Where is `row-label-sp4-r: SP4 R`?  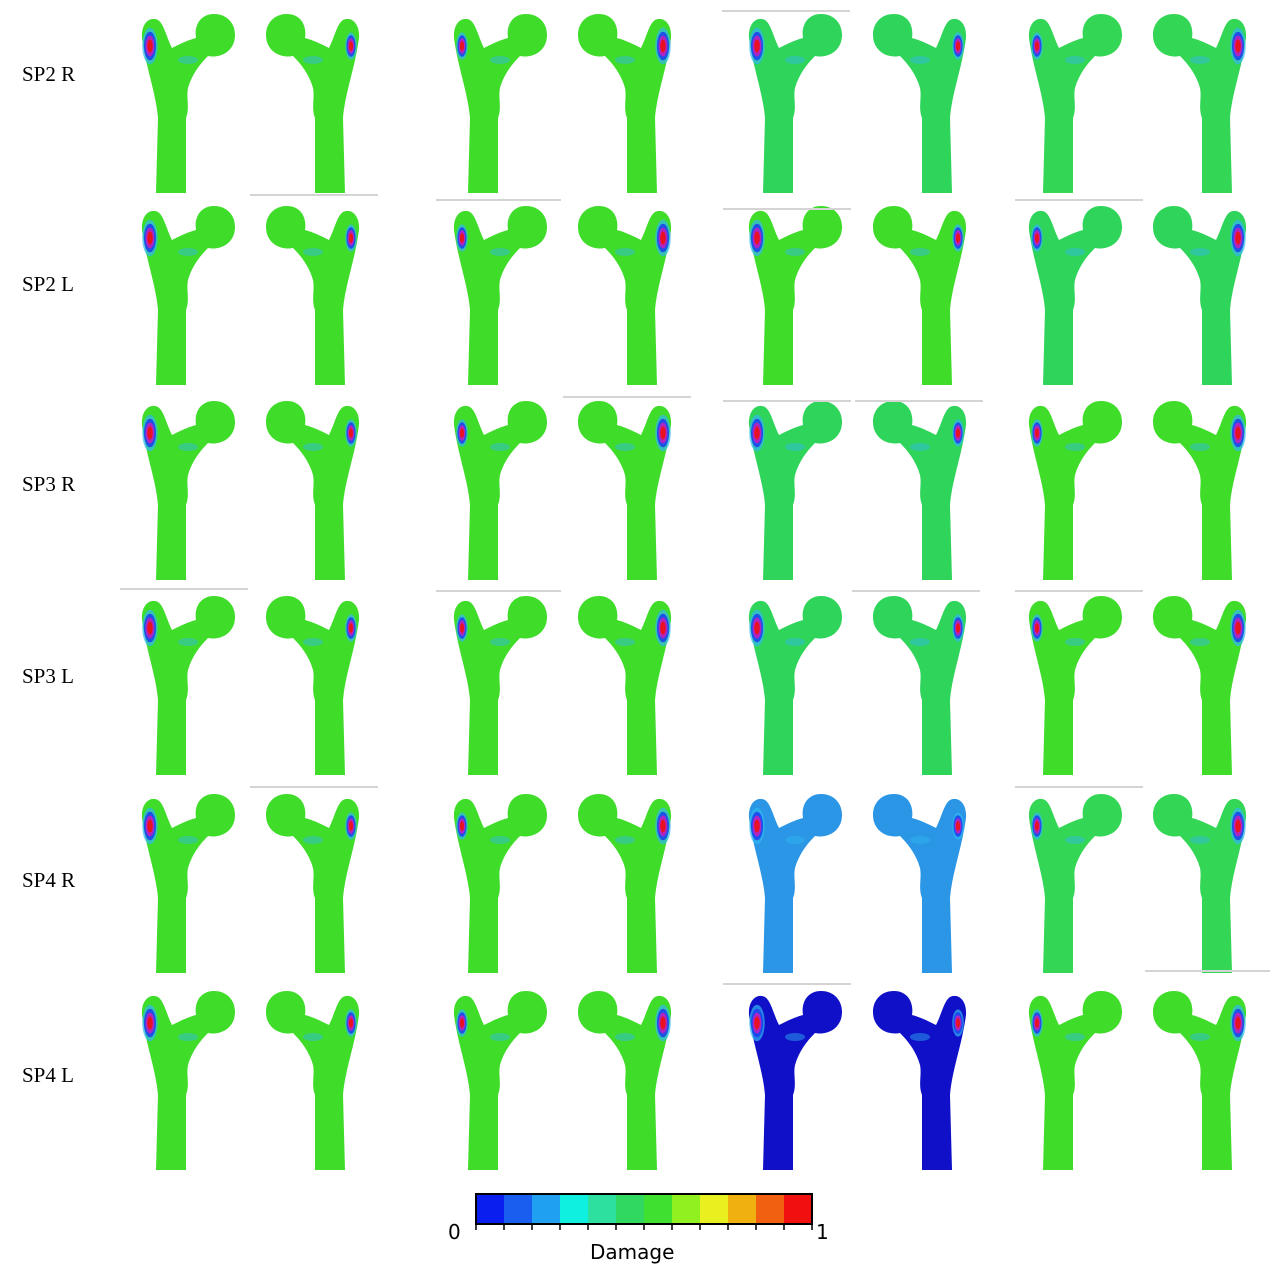 row-label-sp4-r: SP4 R is located at coordinates (49, 880).